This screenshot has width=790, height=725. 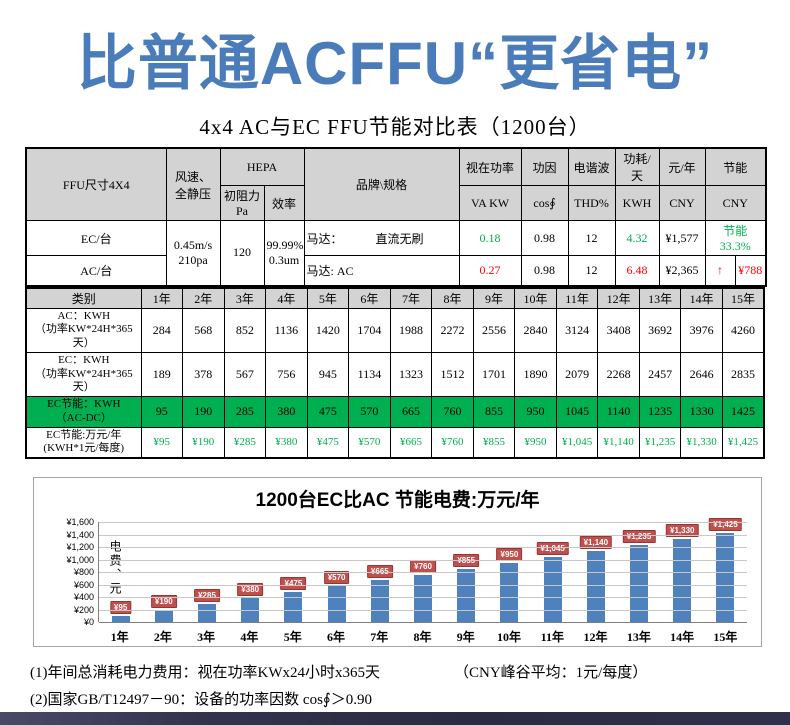 What do you see at coordinates (80, 522) in the screenshot?
I see `y-tick-label: ¥1,600` at bounding box center [80, 522].